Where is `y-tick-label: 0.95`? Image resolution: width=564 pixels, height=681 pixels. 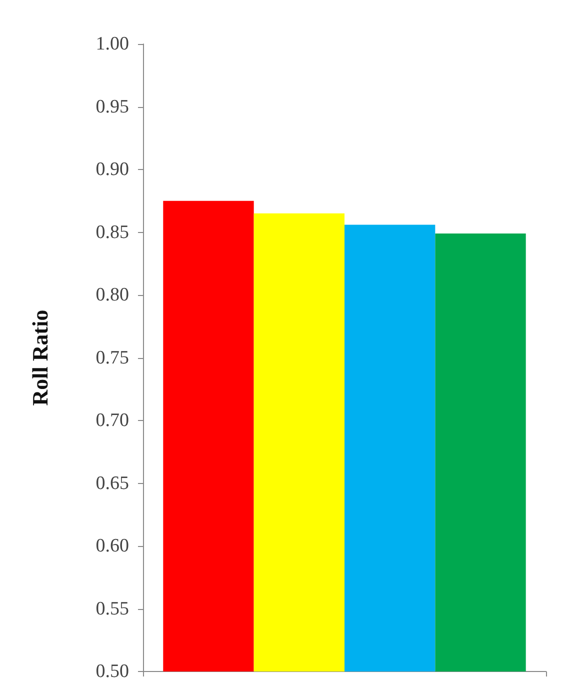 y-tick-label: 0.95 is located at coordinates (112, 107).